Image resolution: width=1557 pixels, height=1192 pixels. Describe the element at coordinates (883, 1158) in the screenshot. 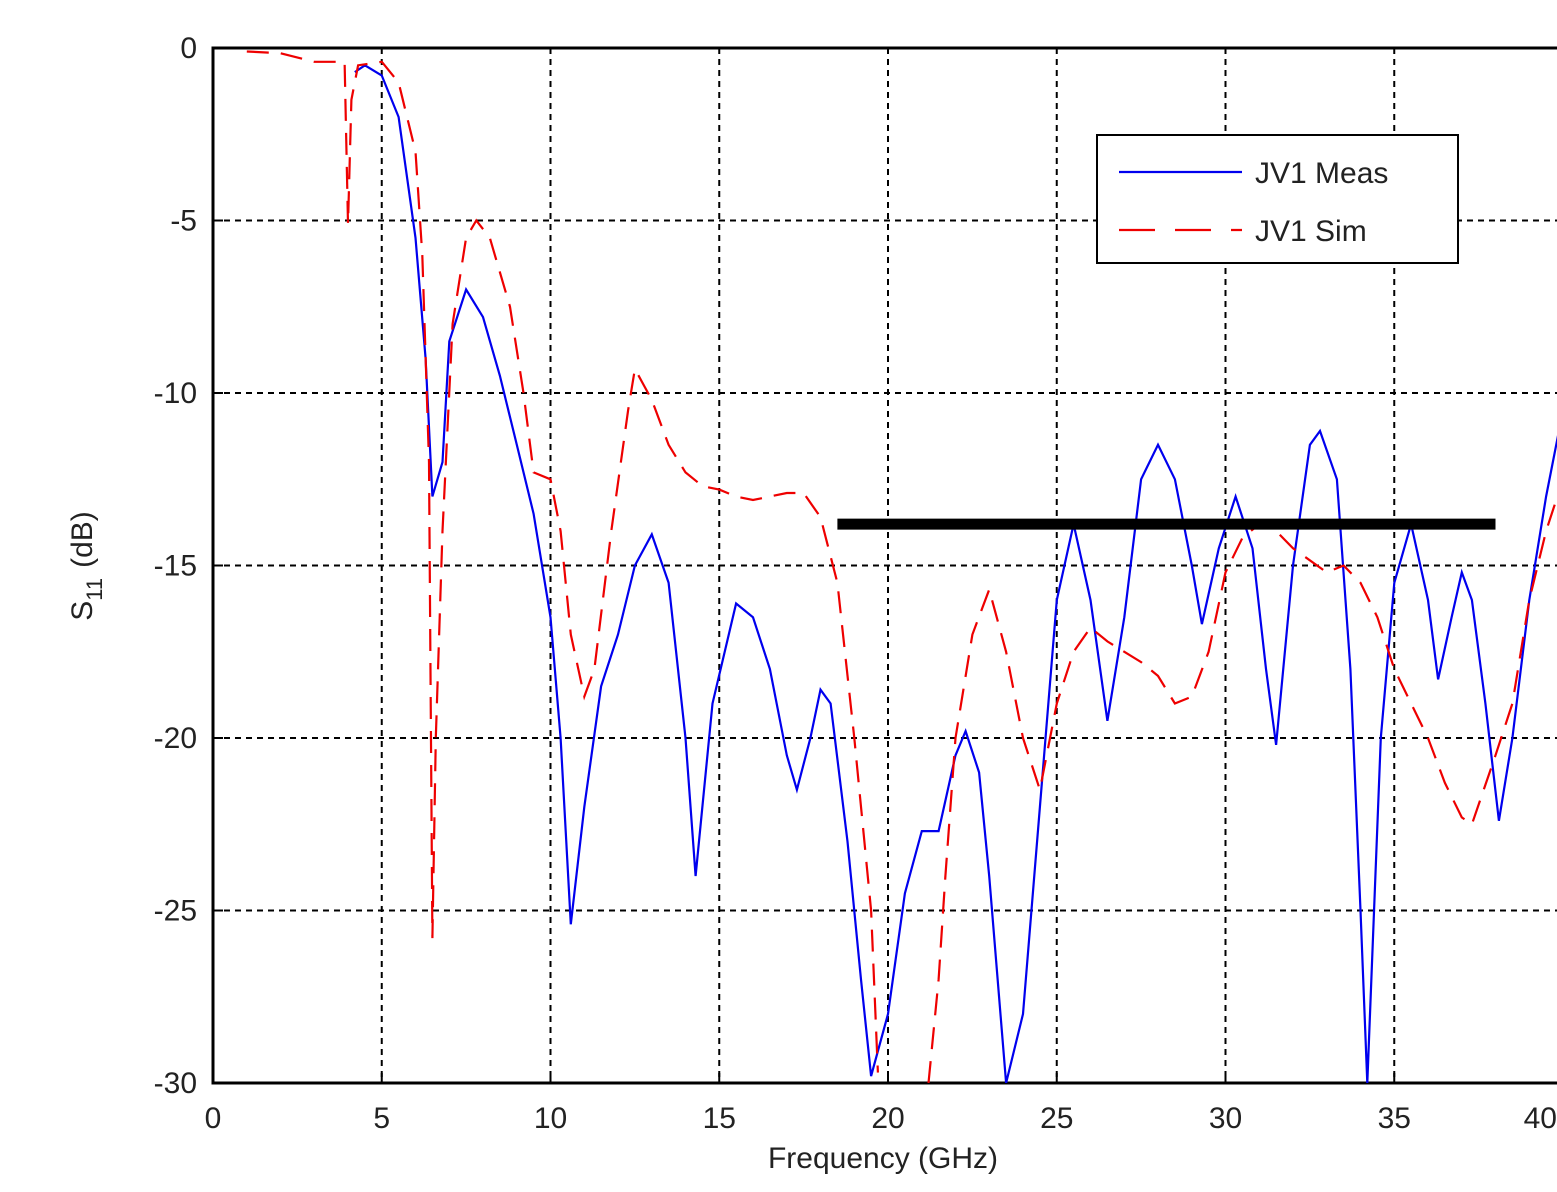

I see `x-axis-label: Frequency (GHz)` at that location.